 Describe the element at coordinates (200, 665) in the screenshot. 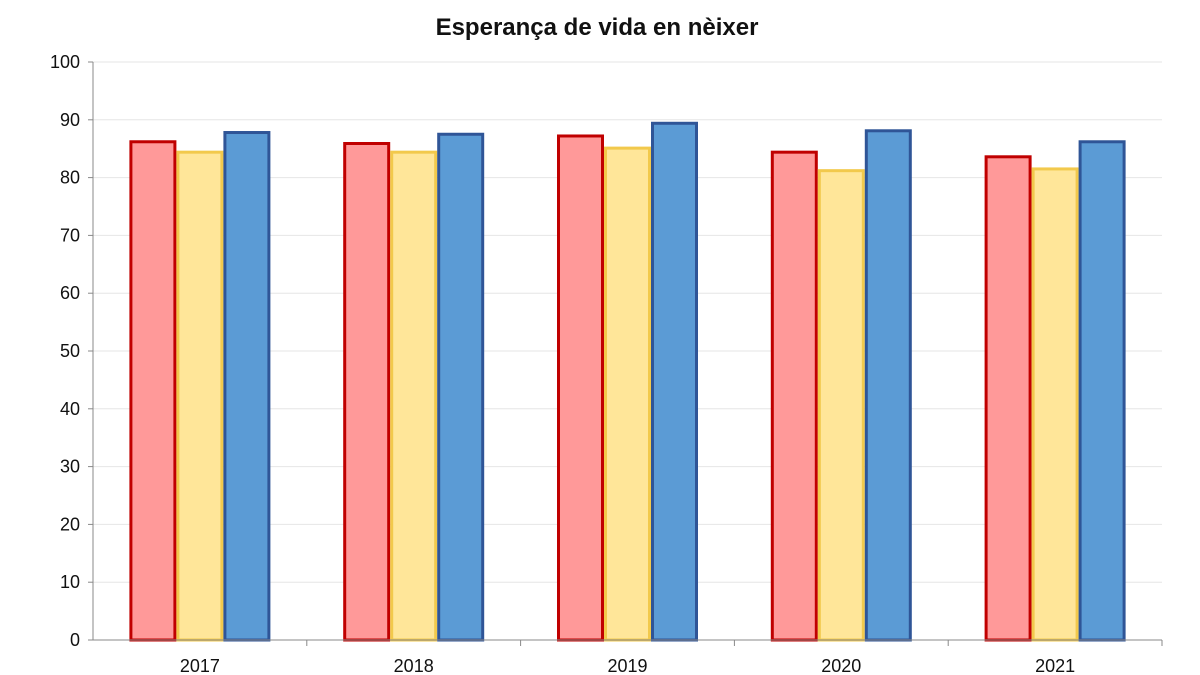

I see `x-tick-label: 2017` at that location.